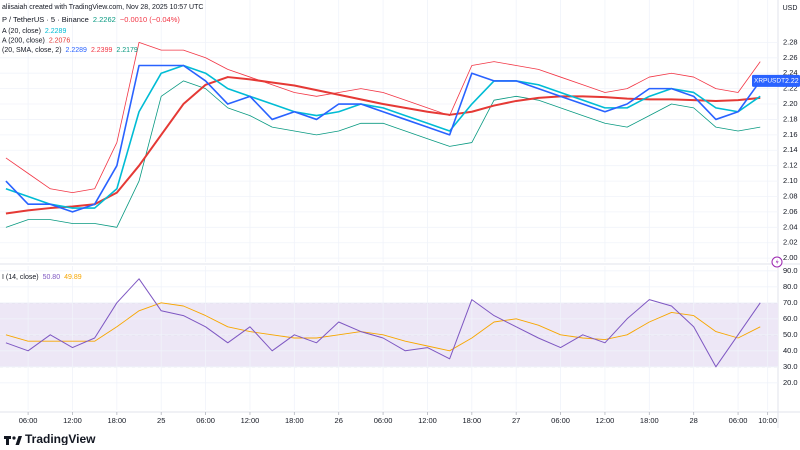 Image resolution: width=800 pixels, height=450 pixels. What do you see at coordinates (790, 180) in the screenshot?
I see `y-tick-label: 2.10` at bounding box center [790, 180].